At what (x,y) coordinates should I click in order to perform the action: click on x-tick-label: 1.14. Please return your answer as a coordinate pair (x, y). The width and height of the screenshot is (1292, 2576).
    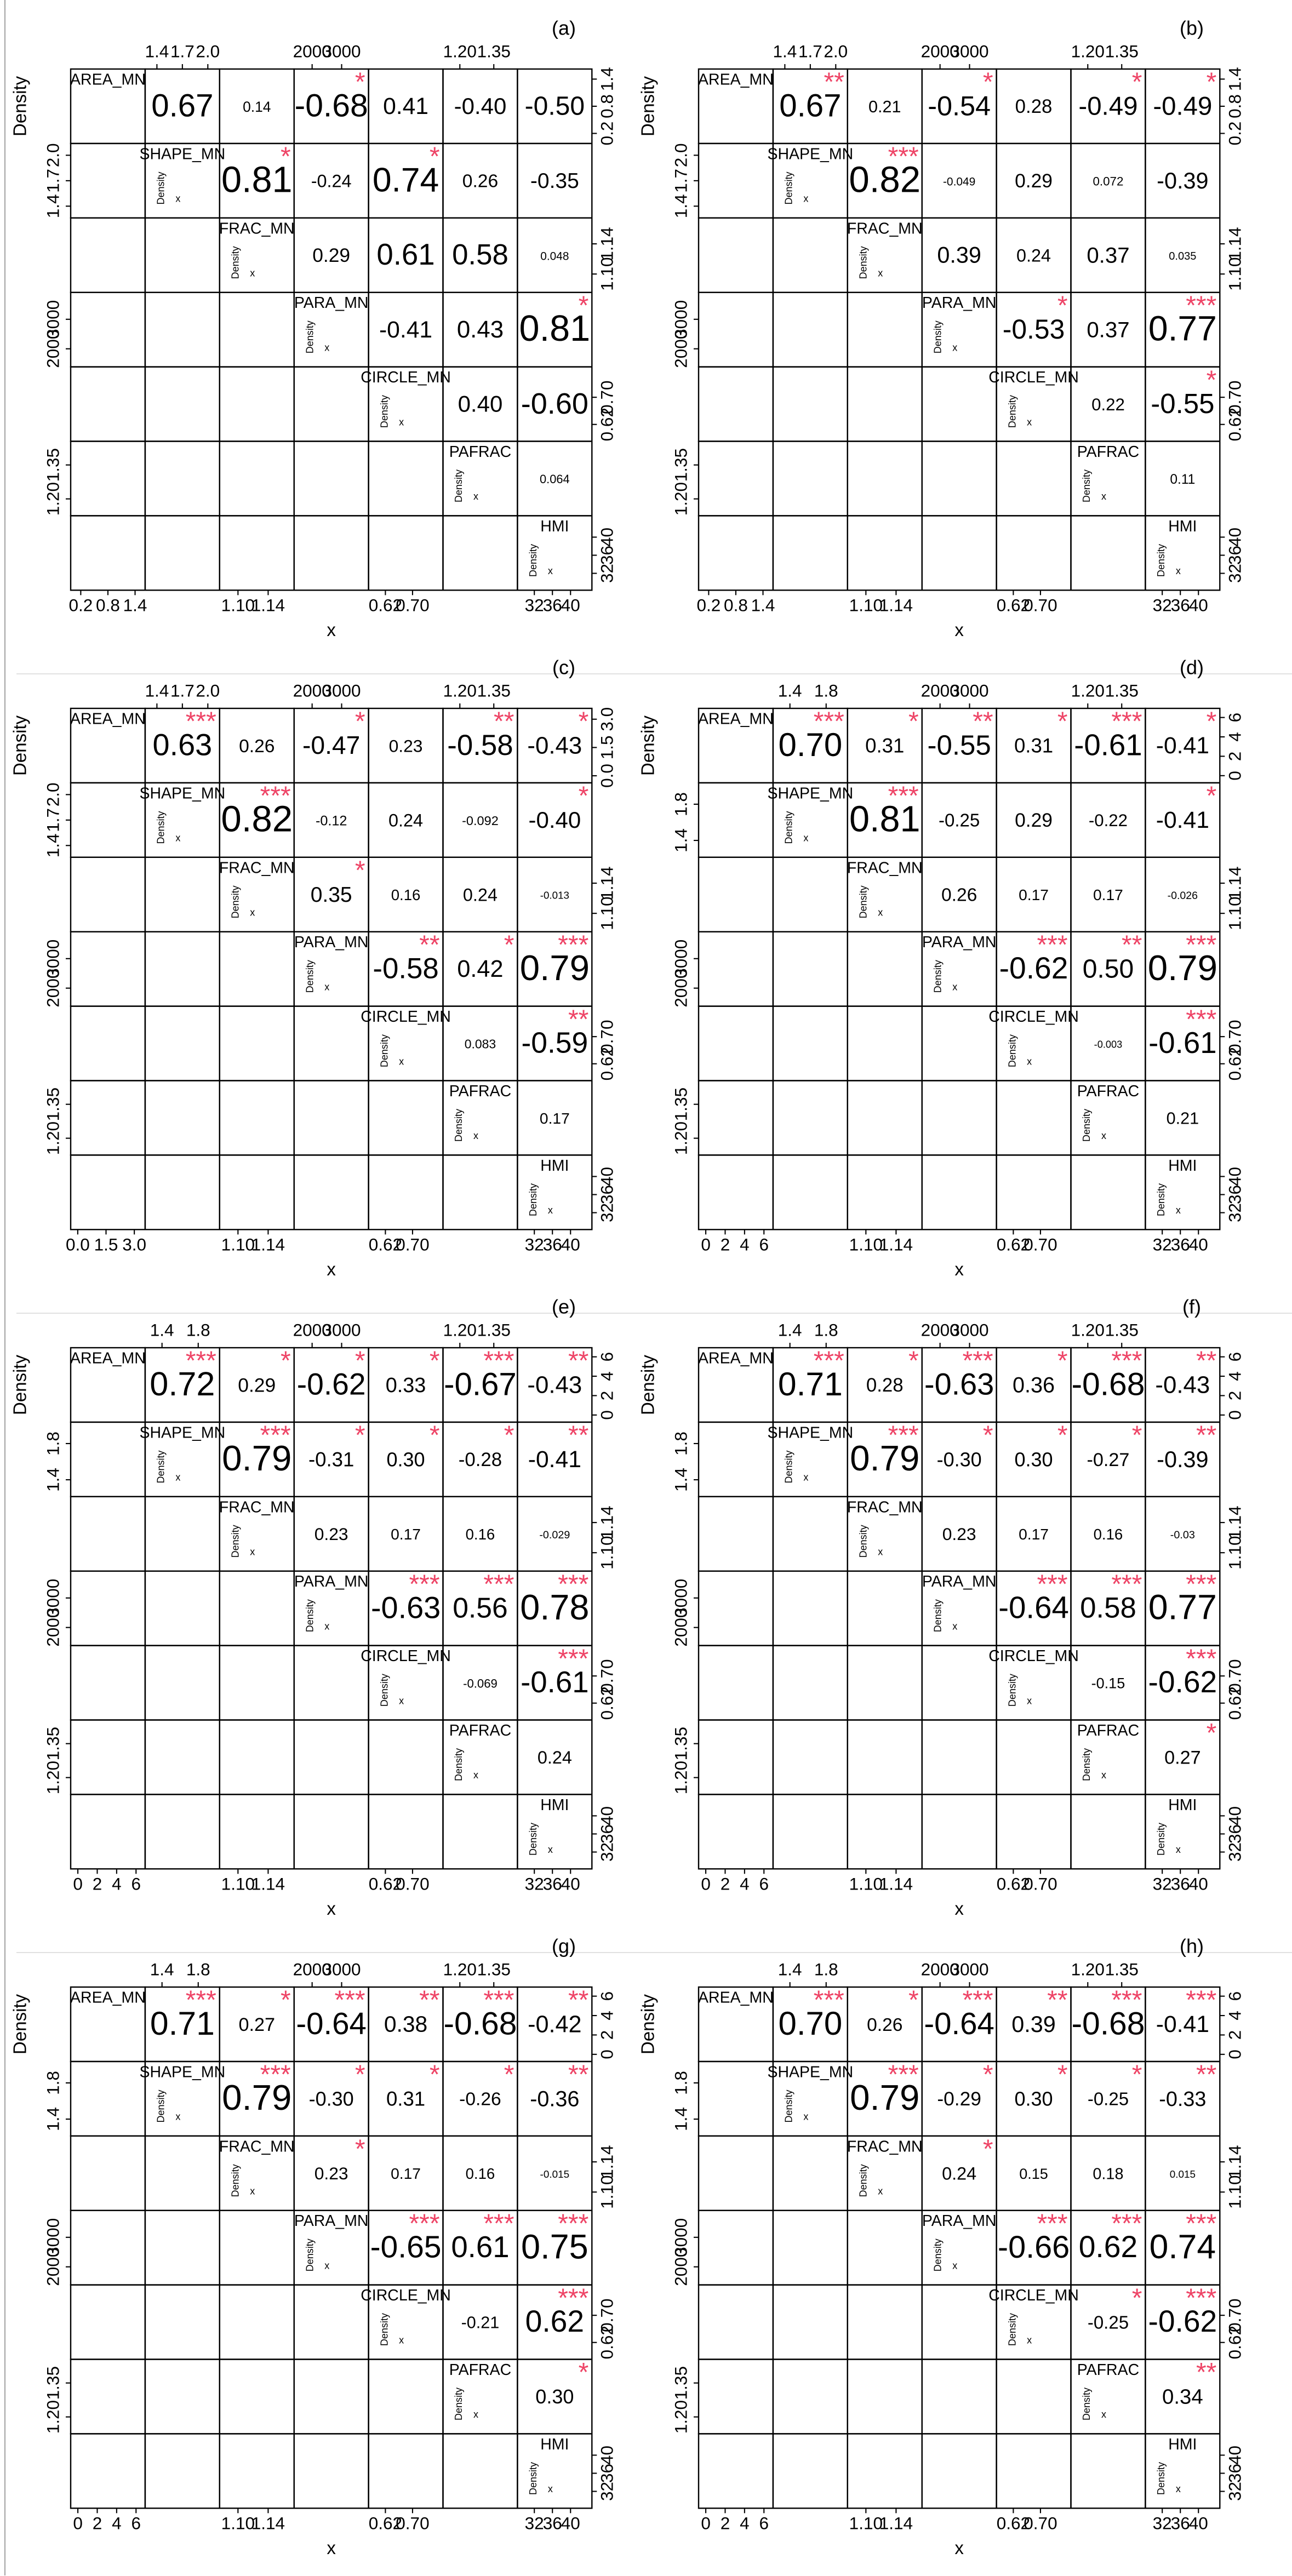
    Looking at the image, I should click on (268, 1245).